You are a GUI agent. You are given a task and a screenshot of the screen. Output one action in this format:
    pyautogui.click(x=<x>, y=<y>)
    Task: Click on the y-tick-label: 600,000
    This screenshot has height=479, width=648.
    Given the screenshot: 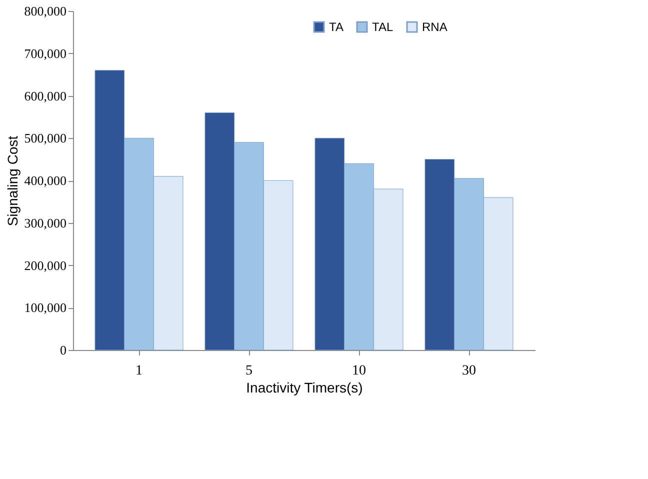 What is the action you would take?
    pyautogui.click(x=45, y=96)
    